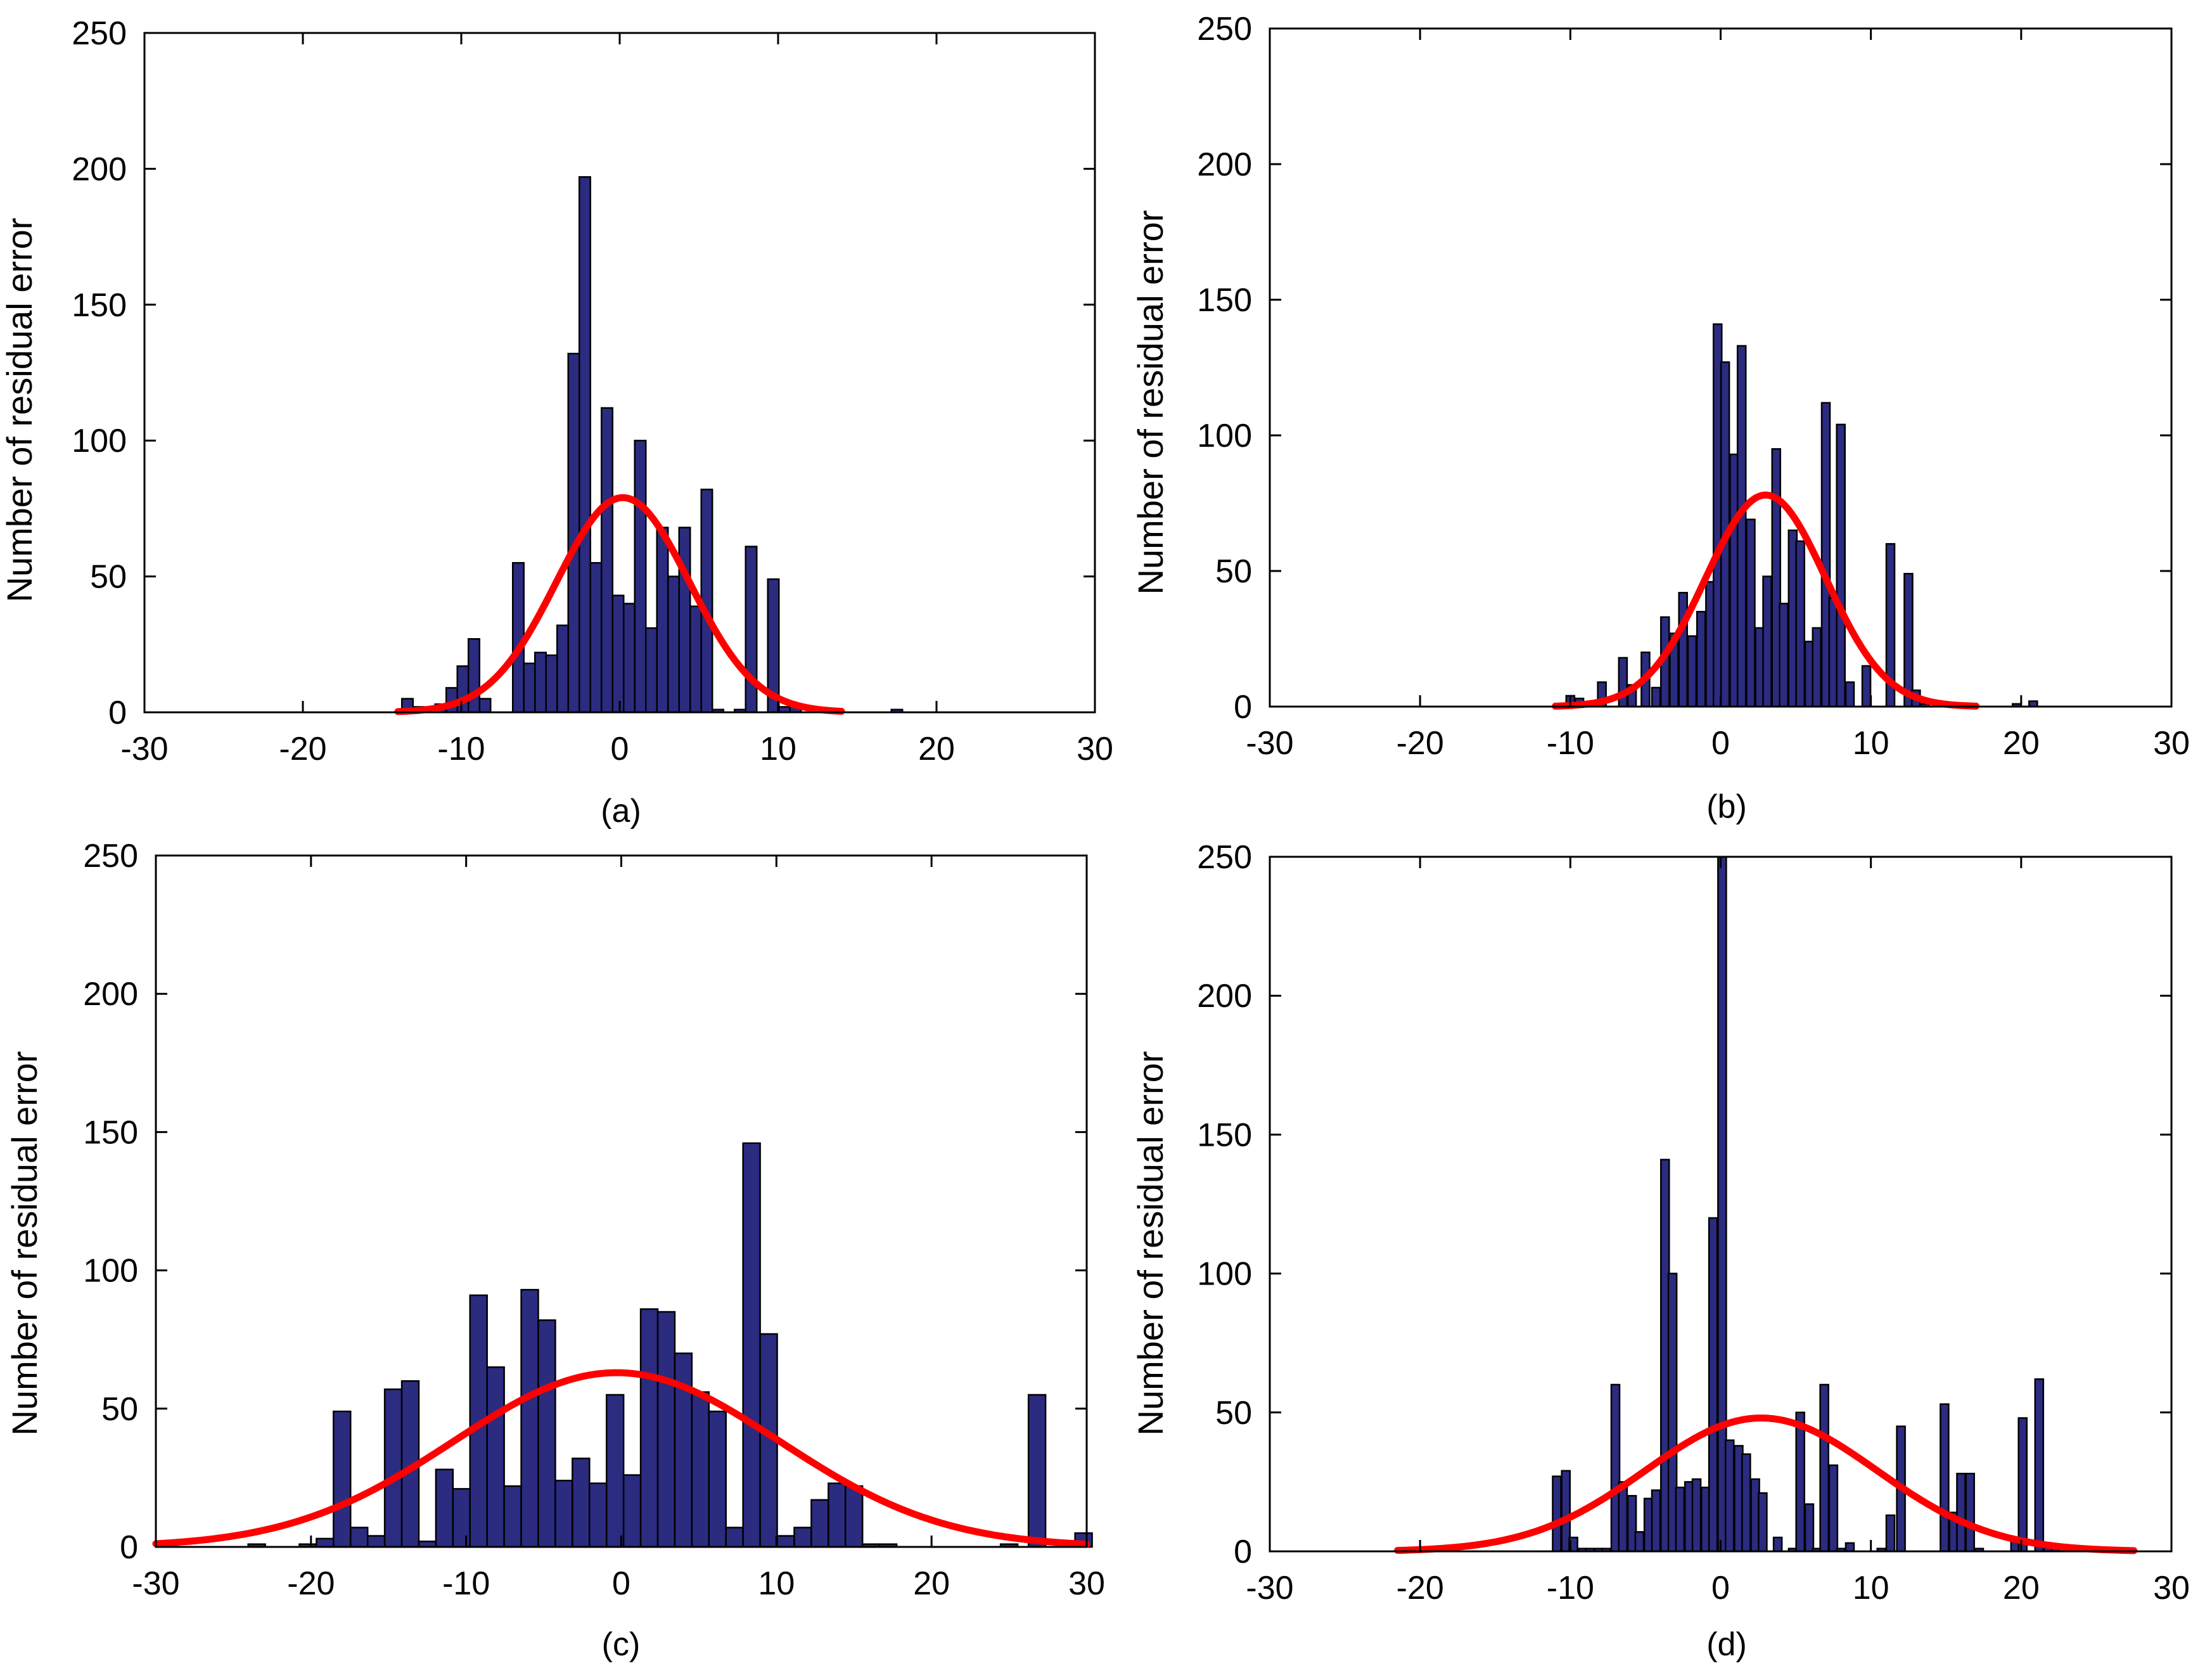  I want to click on panel-a-ytick-label-5: 250, so click(99, 33).